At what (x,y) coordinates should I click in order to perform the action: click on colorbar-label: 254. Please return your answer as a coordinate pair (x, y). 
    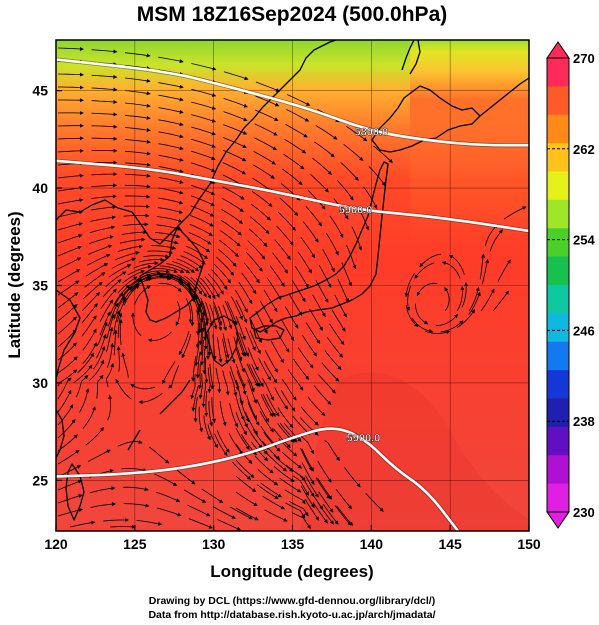
    Looking at the image, I should click on (584, 240).